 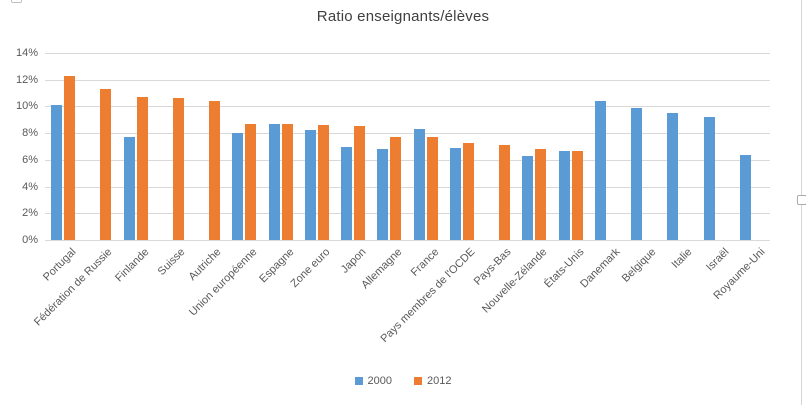 What do you see at coordinates (505, 192) in the screenshot?
I see `bar-2012-Pays-Bas` at bounding box center [505, 192].